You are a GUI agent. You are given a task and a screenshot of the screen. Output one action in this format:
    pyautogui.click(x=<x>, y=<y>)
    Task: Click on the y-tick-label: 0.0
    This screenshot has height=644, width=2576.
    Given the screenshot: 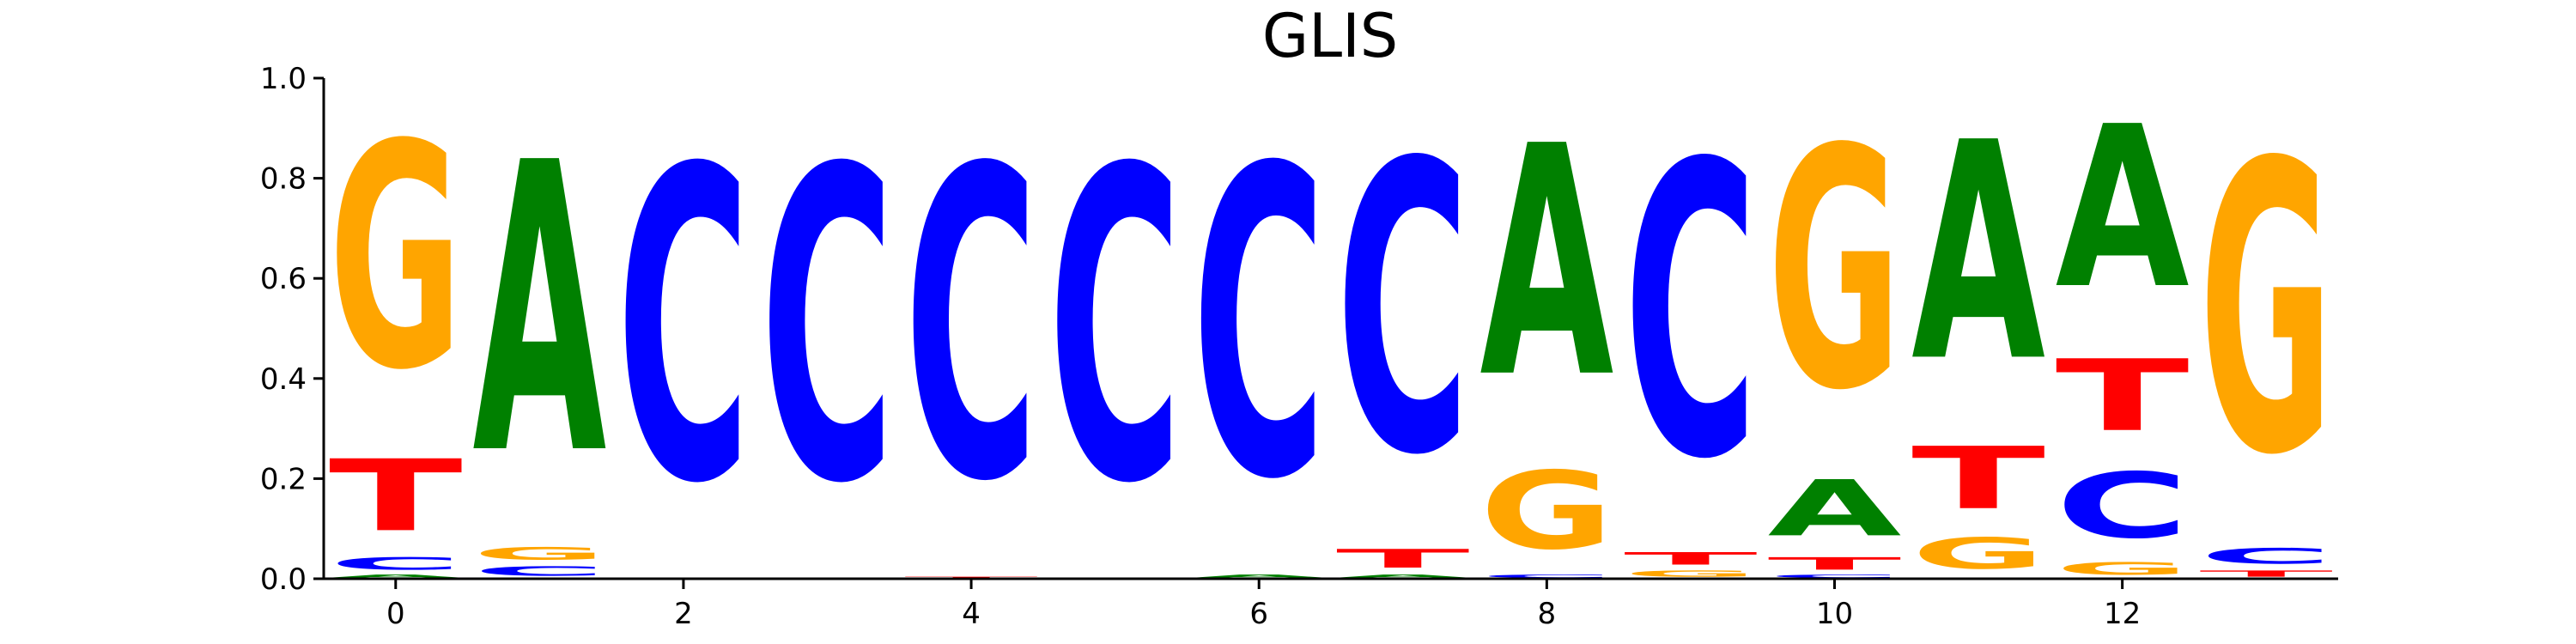 What is the action you would take?
    pyautogui.click(x=283, y=579)
    